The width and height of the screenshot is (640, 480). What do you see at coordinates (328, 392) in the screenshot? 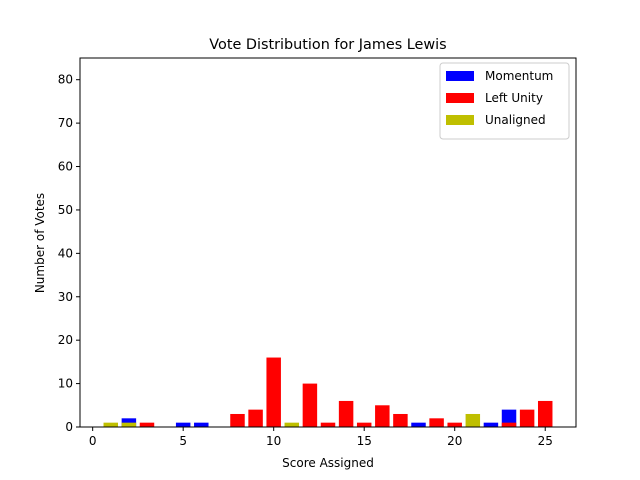
I see `bars-group` at bounding box center [328, 392].